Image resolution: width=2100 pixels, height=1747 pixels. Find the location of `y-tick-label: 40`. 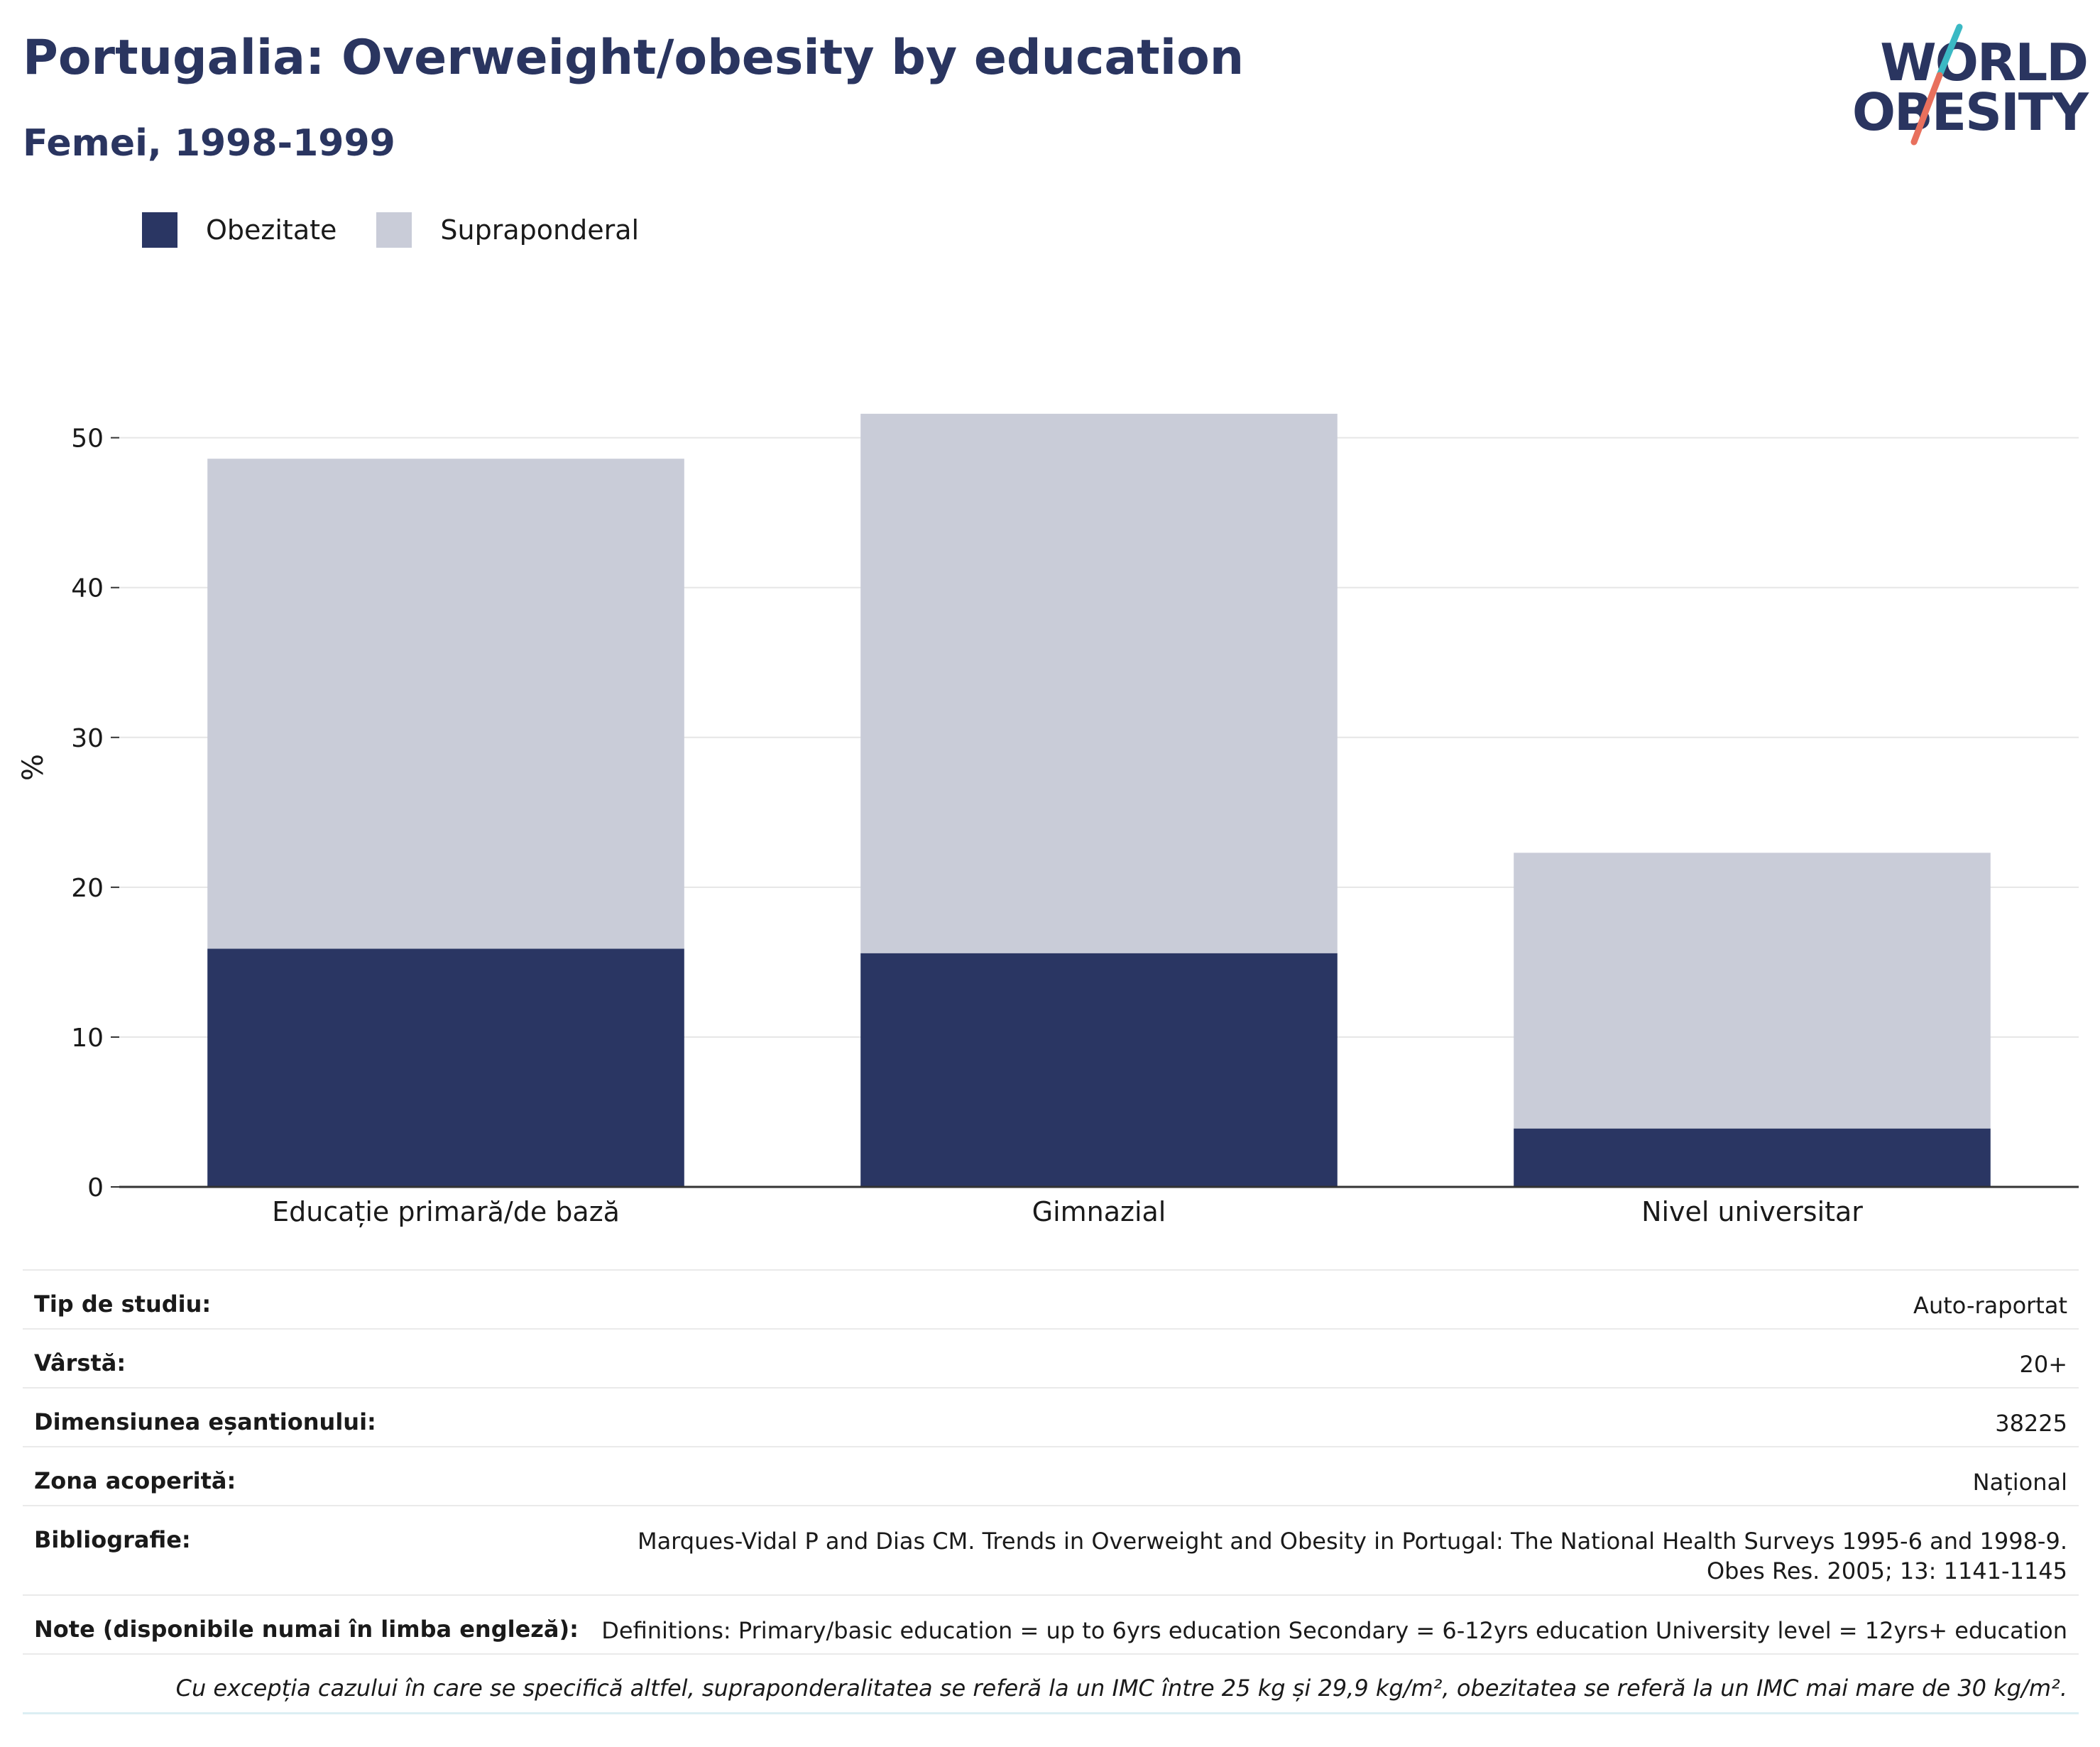

y-tick-label: 40 is located at coordinates (87, 588).